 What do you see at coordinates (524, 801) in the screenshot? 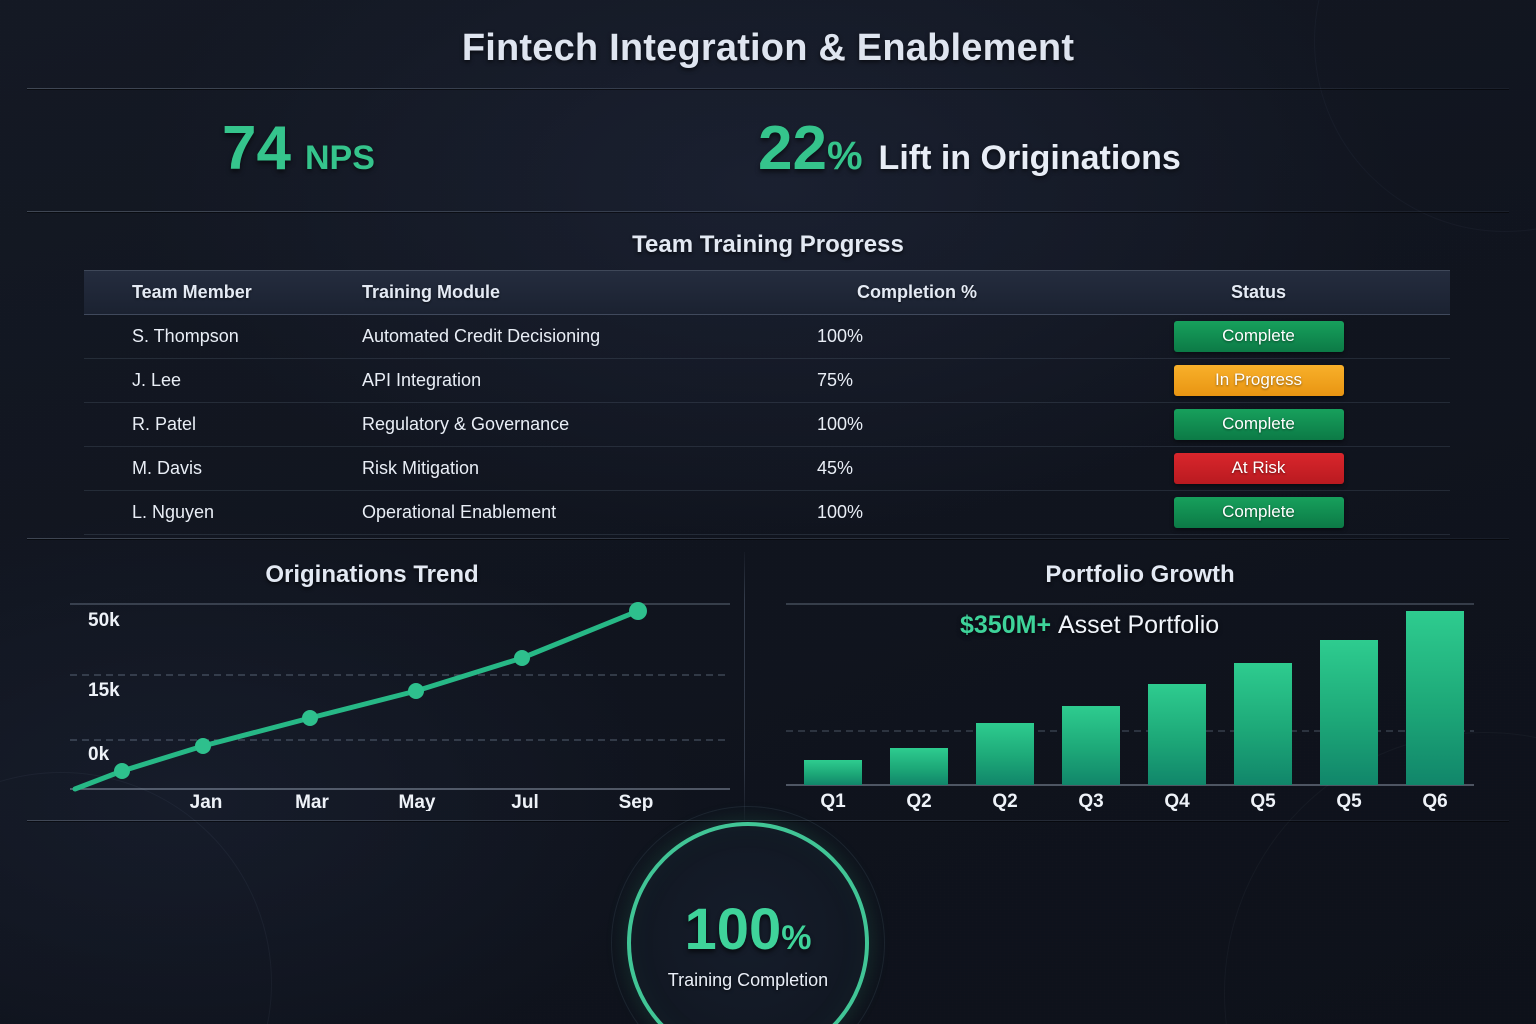
I see `x-tick-label: Jul` at bounding box center [524, 801].